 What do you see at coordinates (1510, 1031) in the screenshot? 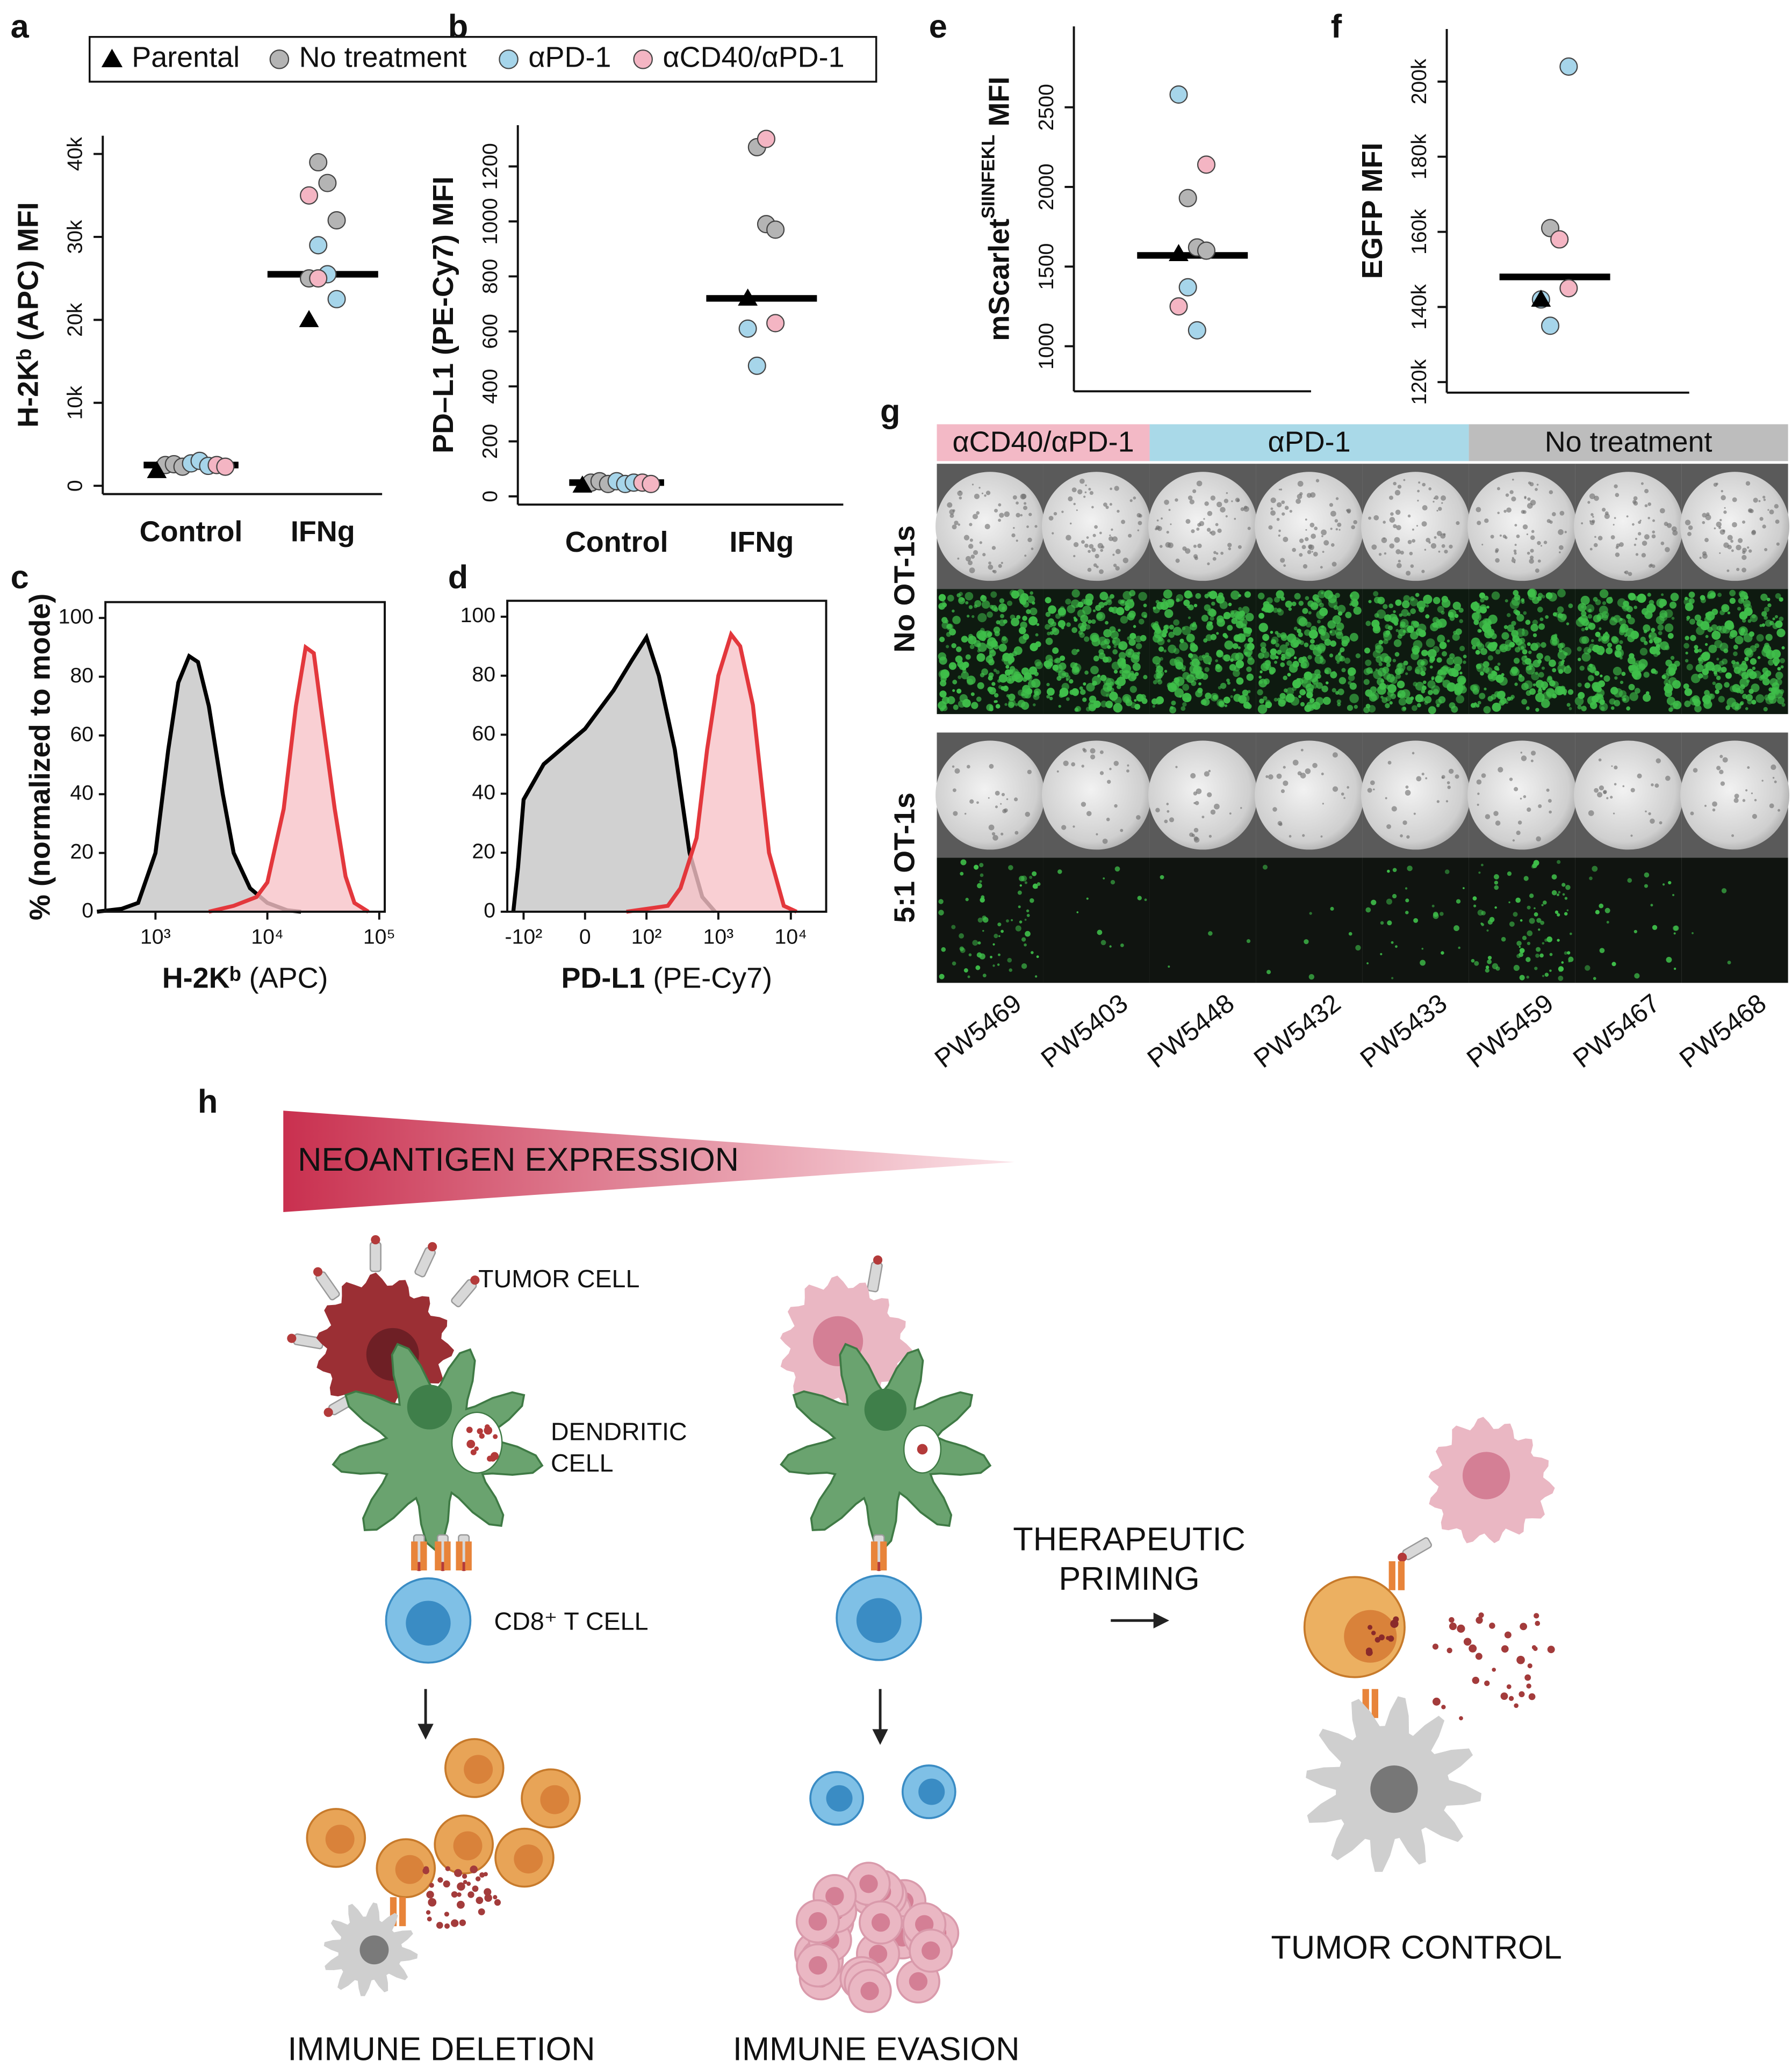
I see `column-label: PW5459` at bounding box center [1510, 1031].